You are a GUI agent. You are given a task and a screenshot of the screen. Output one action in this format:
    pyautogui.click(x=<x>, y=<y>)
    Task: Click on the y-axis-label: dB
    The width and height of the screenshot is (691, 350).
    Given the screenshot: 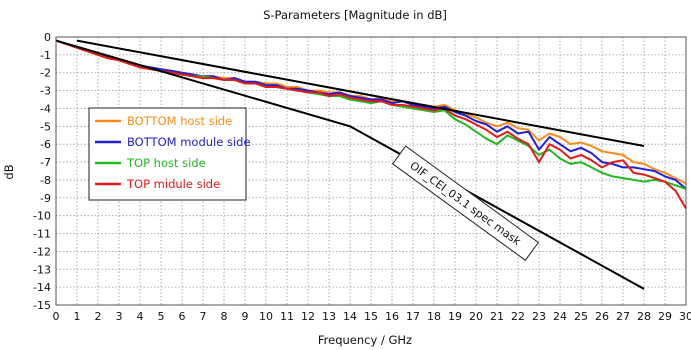 What is the action you would take?
    pyautogui.click(x=9, y=171)
    